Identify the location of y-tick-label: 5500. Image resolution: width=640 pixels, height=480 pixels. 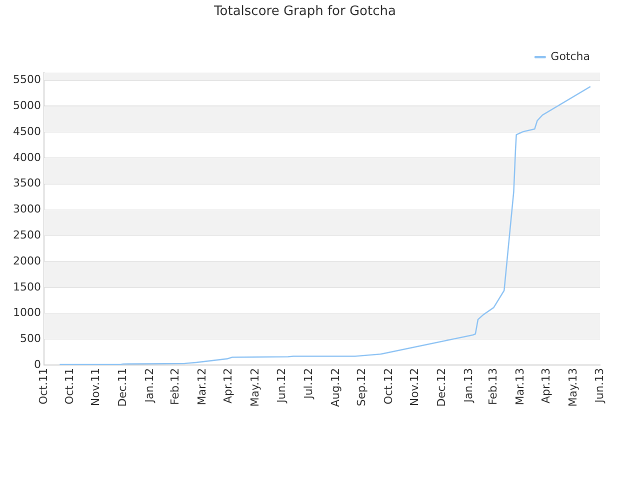
(26, 79).